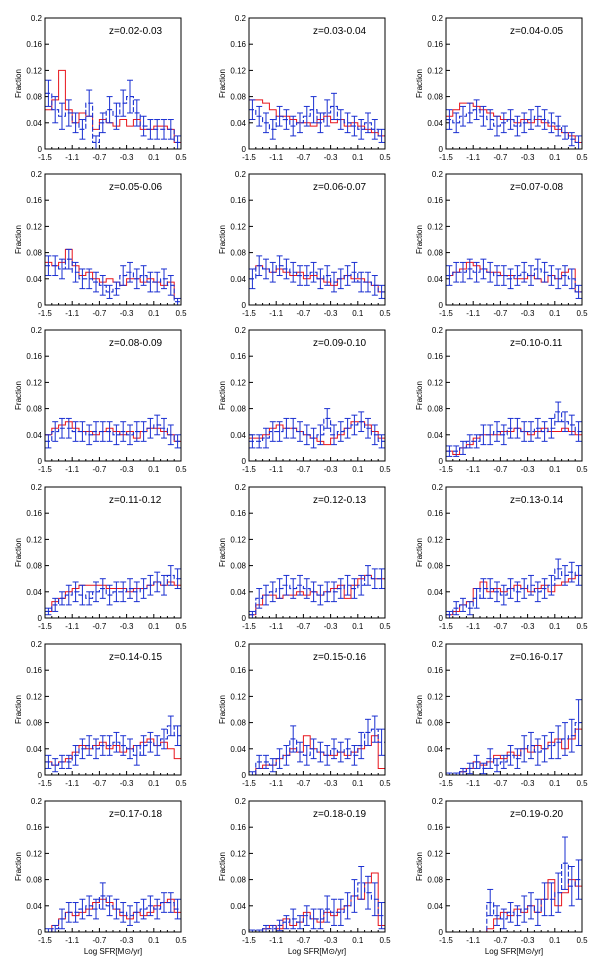 This screenshot has height=968, width=589. I want to click on panel-title: z=0.06-0.07, so click(340, 187).